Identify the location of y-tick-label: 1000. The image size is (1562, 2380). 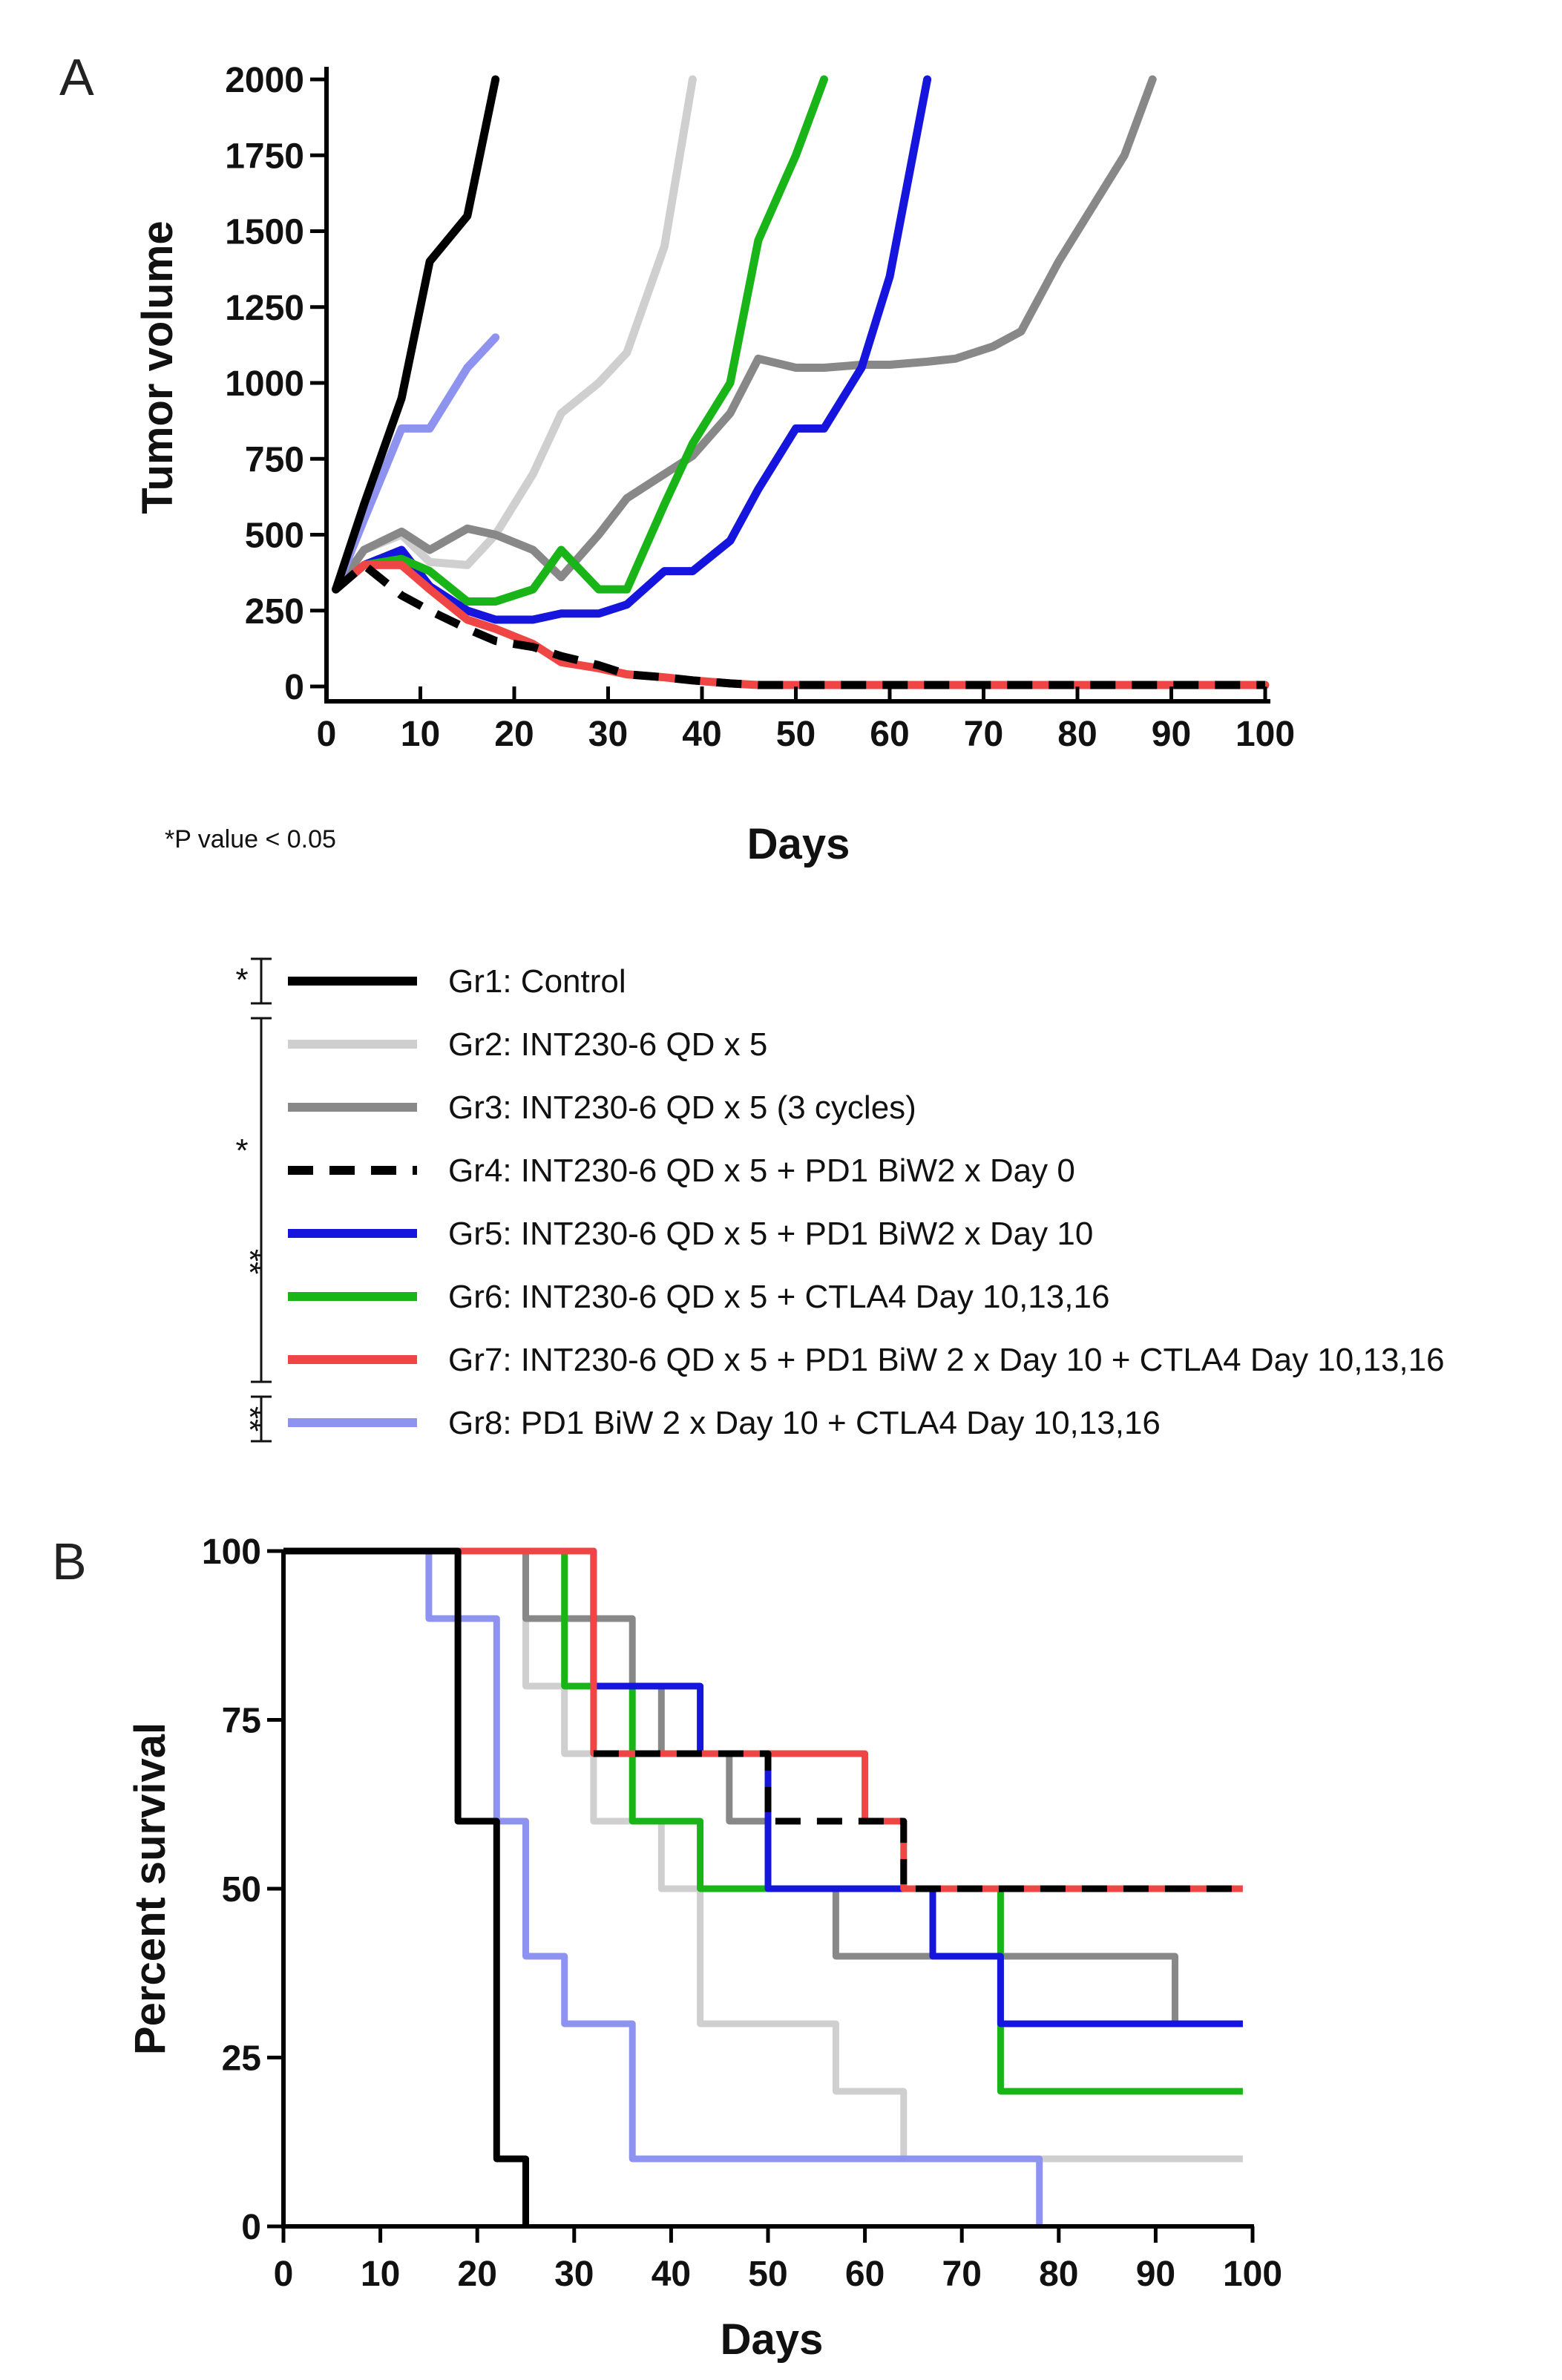
(264, 384).